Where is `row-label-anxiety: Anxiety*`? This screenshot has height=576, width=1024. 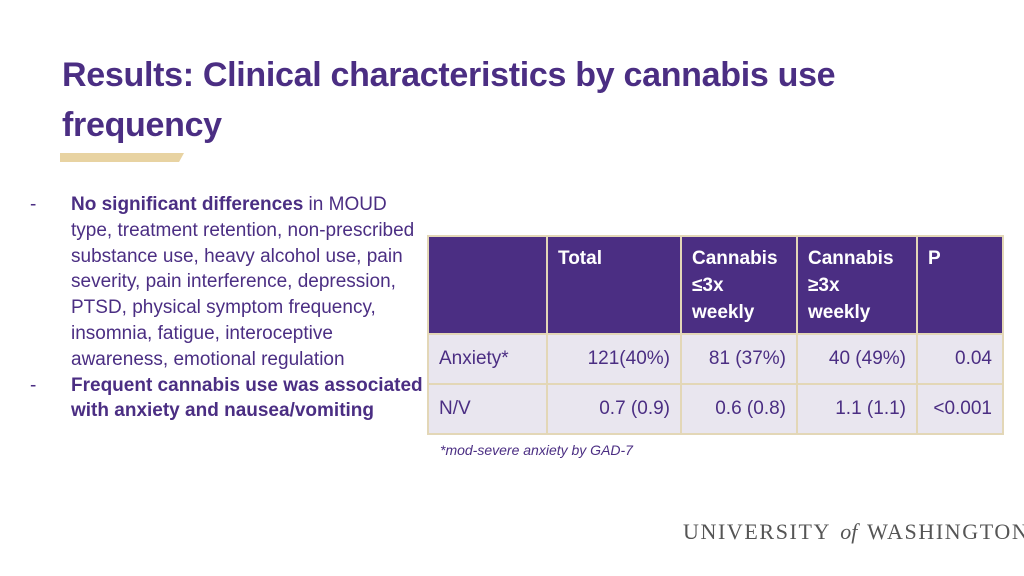
row-label-anxiety: Anxiety* is located at coordinates (487, 359).